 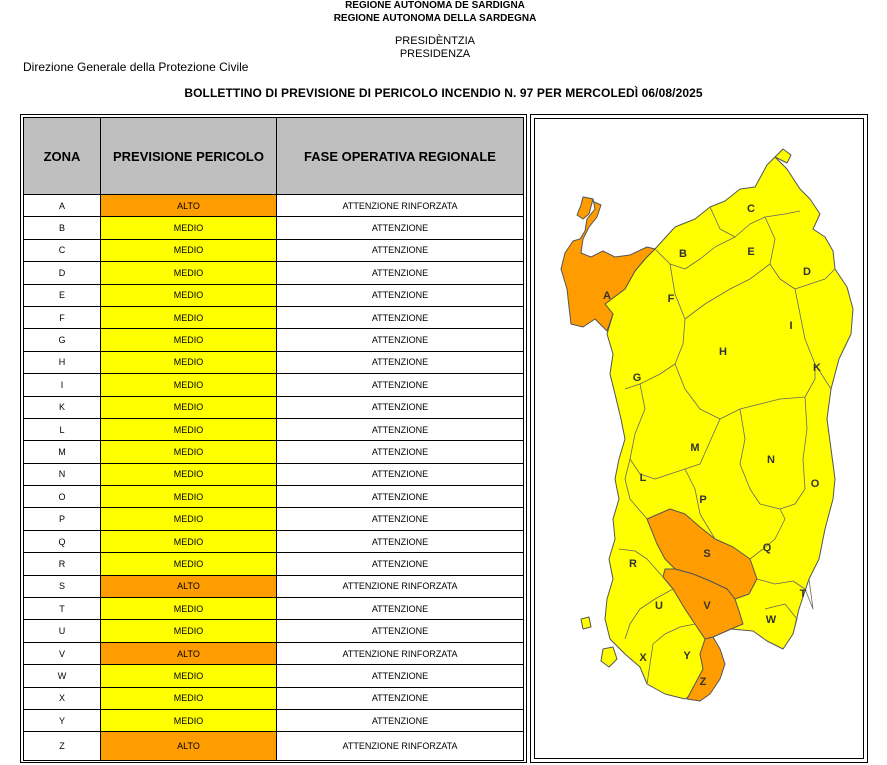 What do you see at coordinates (585, 208) in the screenshot?
I see `map-island-asinara` at bounding box center [585, 208].